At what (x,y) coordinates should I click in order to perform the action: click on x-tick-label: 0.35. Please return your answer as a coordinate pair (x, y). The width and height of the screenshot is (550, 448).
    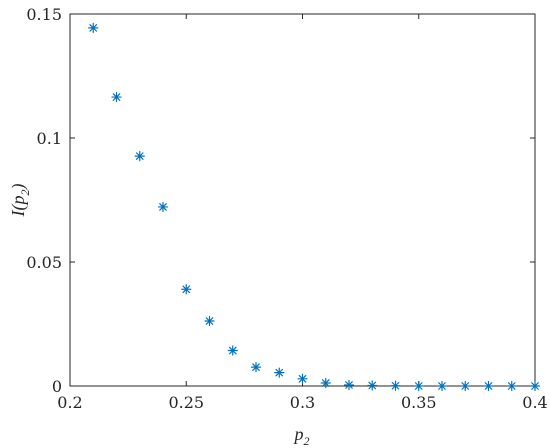
    Looking at the image, I should click on (419, 402).